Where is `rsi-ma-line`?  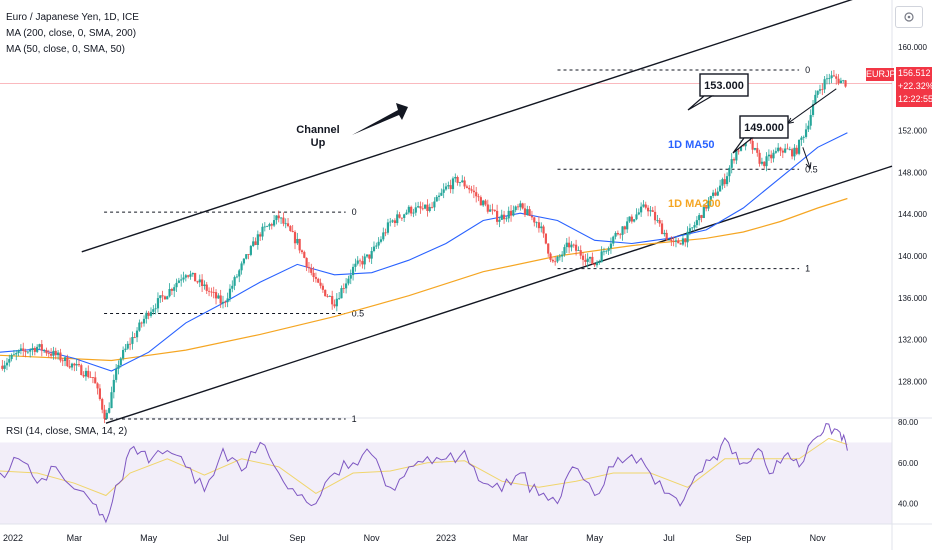
rsi-ma-line is located at coordinates (424, 467).